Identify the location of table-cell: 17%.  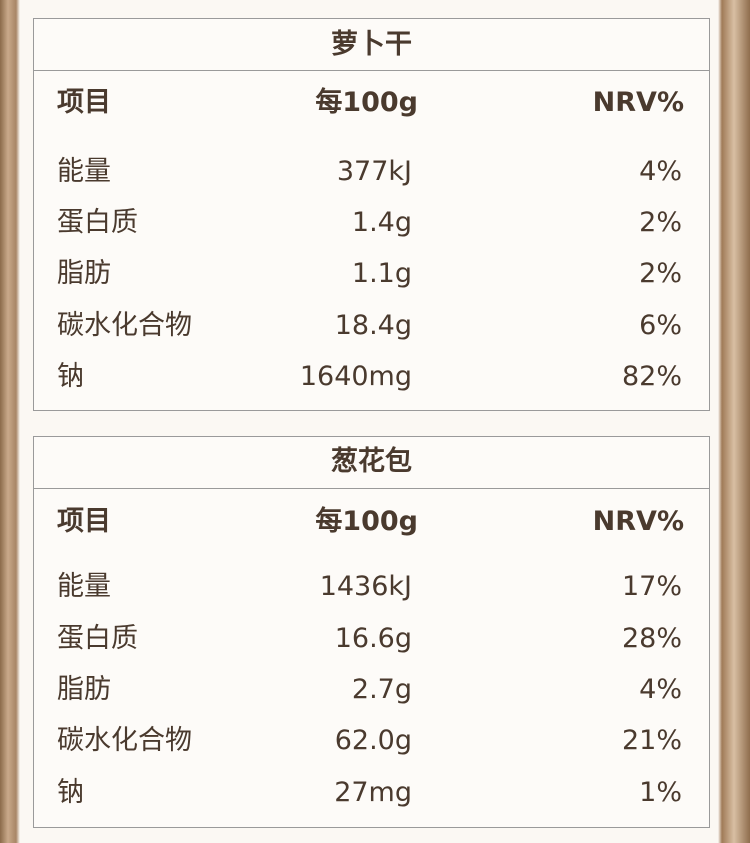
(651, 586).